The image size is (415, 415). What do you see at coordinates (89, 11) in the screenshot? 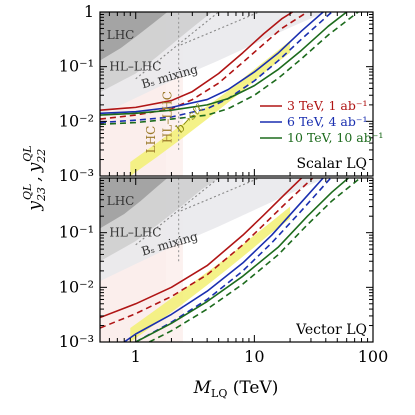
I see `y-tick-label: 1` at bounding box center [89, 11].